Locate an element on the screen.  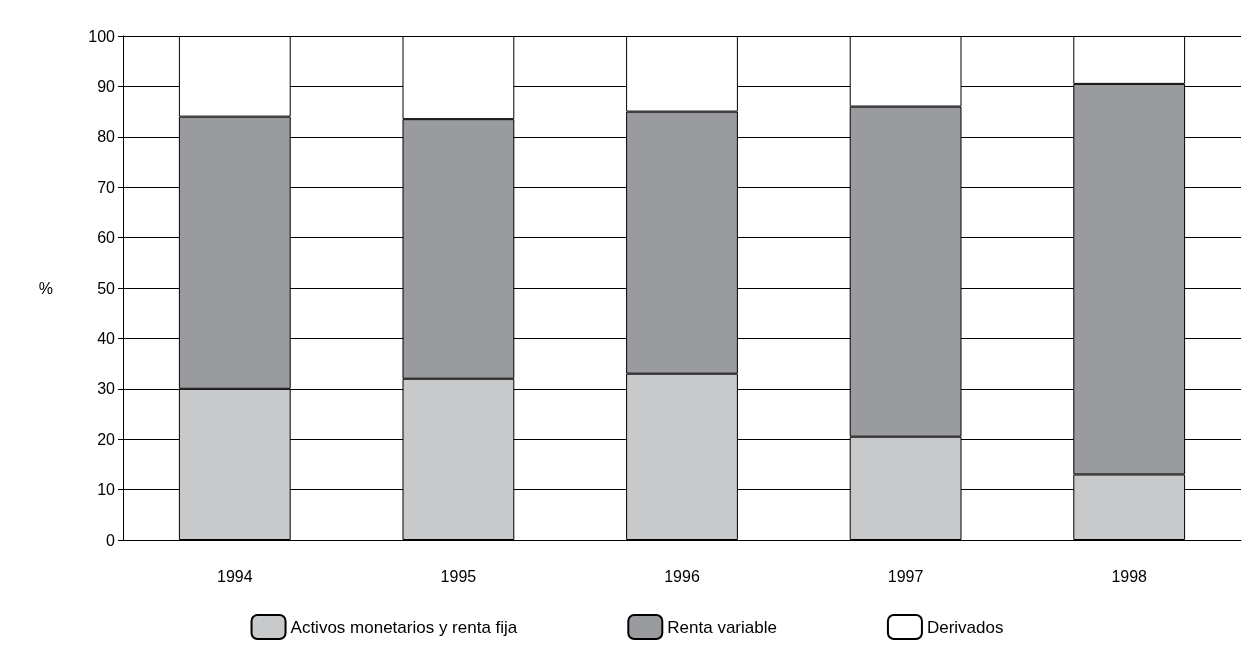
x-tick-label: 1994 is located at coordinates (235, 576).